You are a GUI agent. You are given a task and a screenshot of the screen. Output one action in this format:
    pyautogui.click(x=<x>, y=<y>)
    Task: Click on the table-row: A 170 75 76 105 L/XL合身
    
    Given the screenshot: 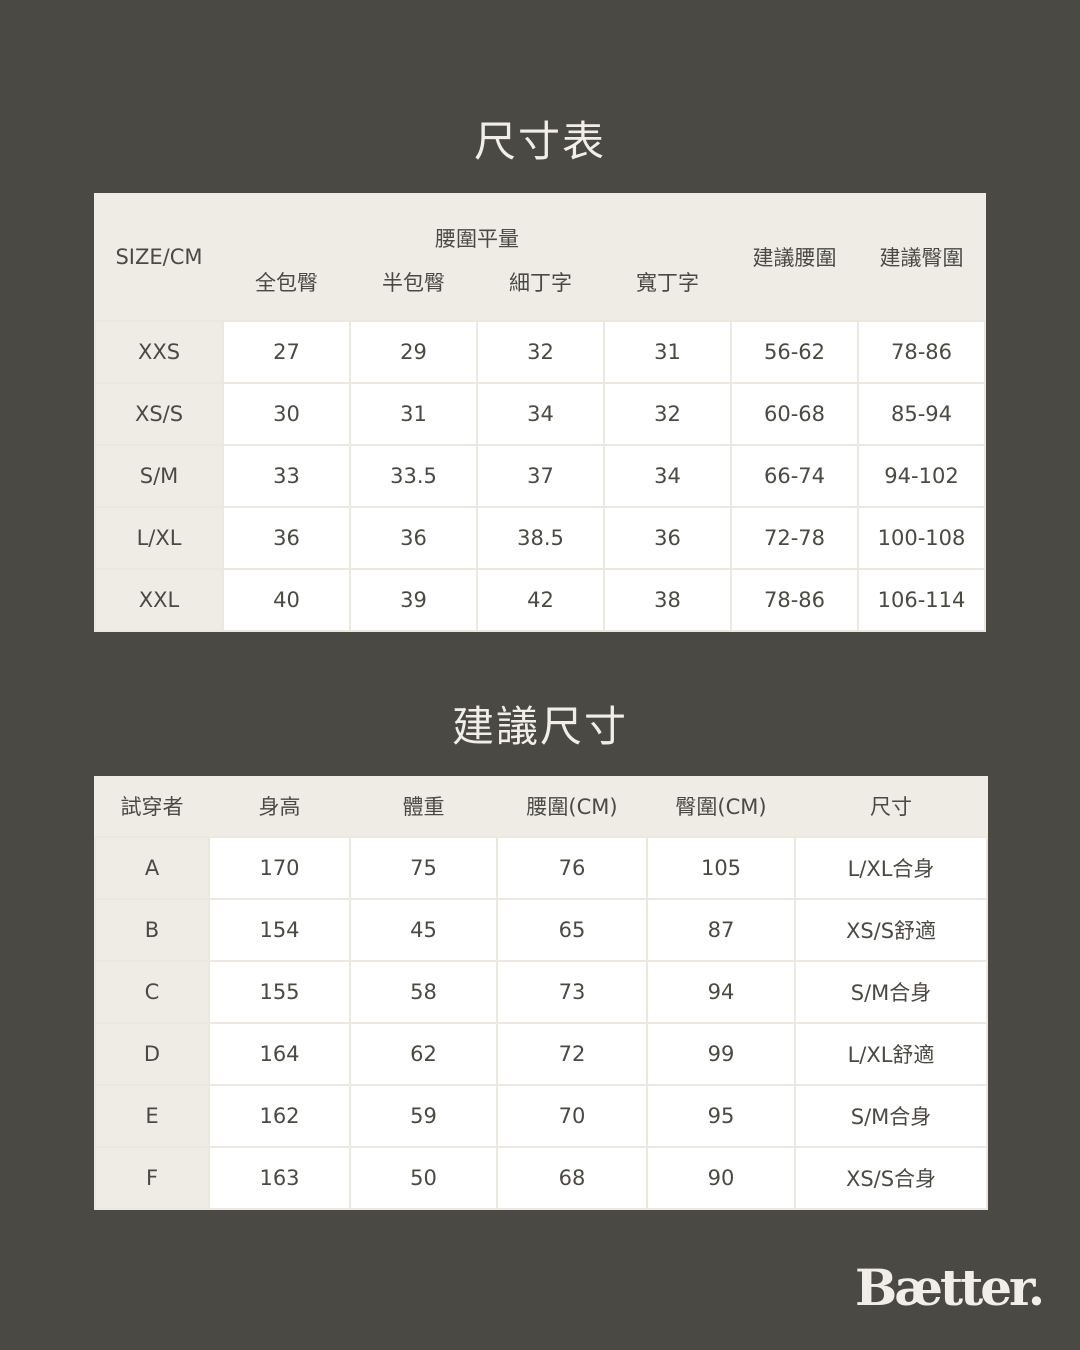 What is the action you would take?
    pyautogui.click(x=541, y=868)
    